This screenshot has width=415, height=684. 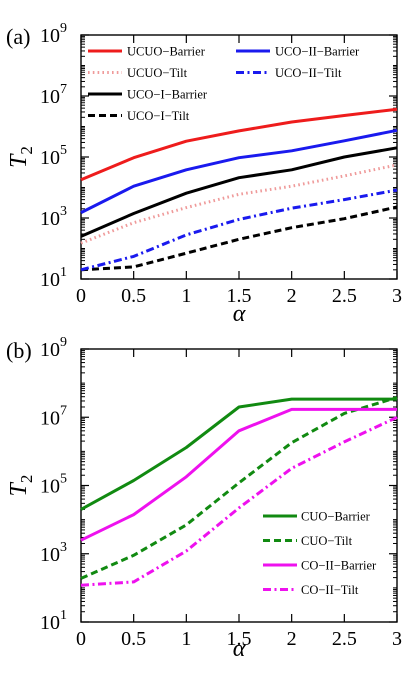 I want to click on series-line-UCO−I−Barrier, so click(x=239, y=192).